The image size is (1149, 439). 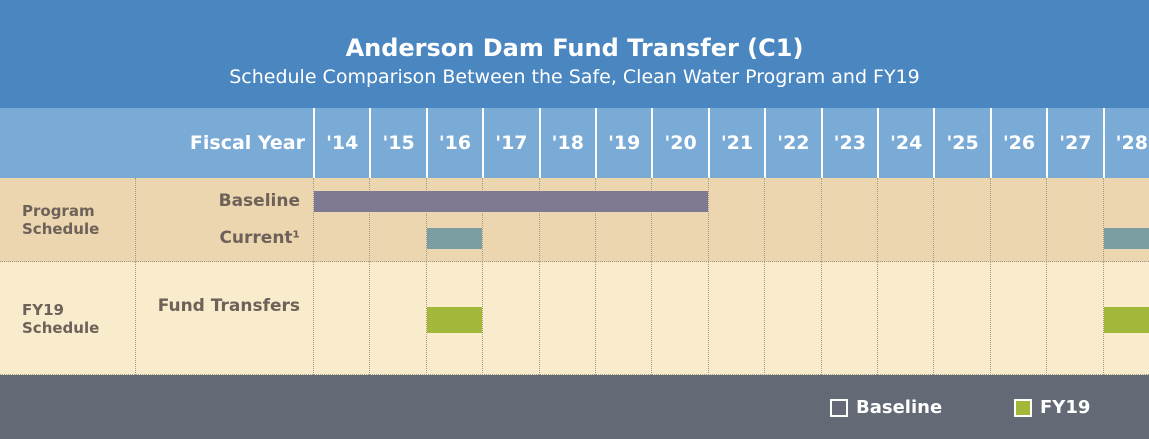 What do you see at coordinates (453, 143) in the screenshot?
I see `year-label: '16` at bounding box center [453, 143].